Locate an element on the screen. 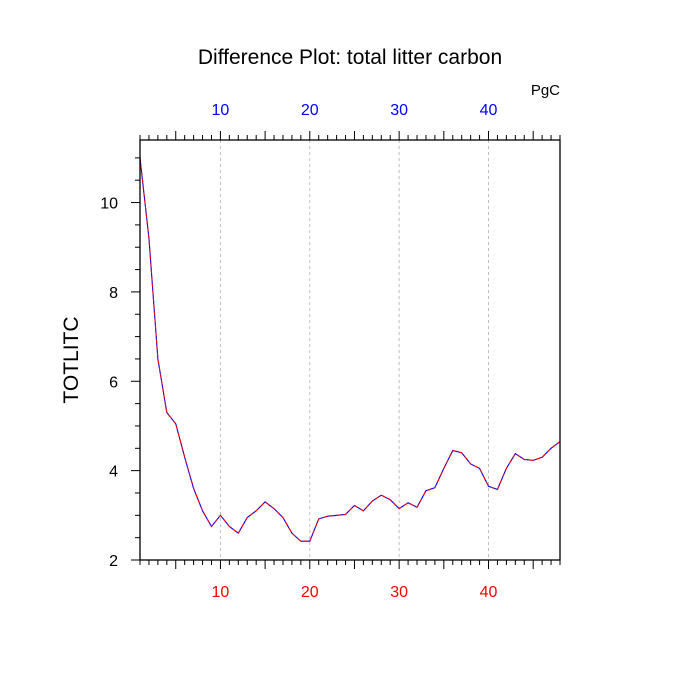  x-tick-label-bottom-3: 40 is located at coordinates (489, 592).